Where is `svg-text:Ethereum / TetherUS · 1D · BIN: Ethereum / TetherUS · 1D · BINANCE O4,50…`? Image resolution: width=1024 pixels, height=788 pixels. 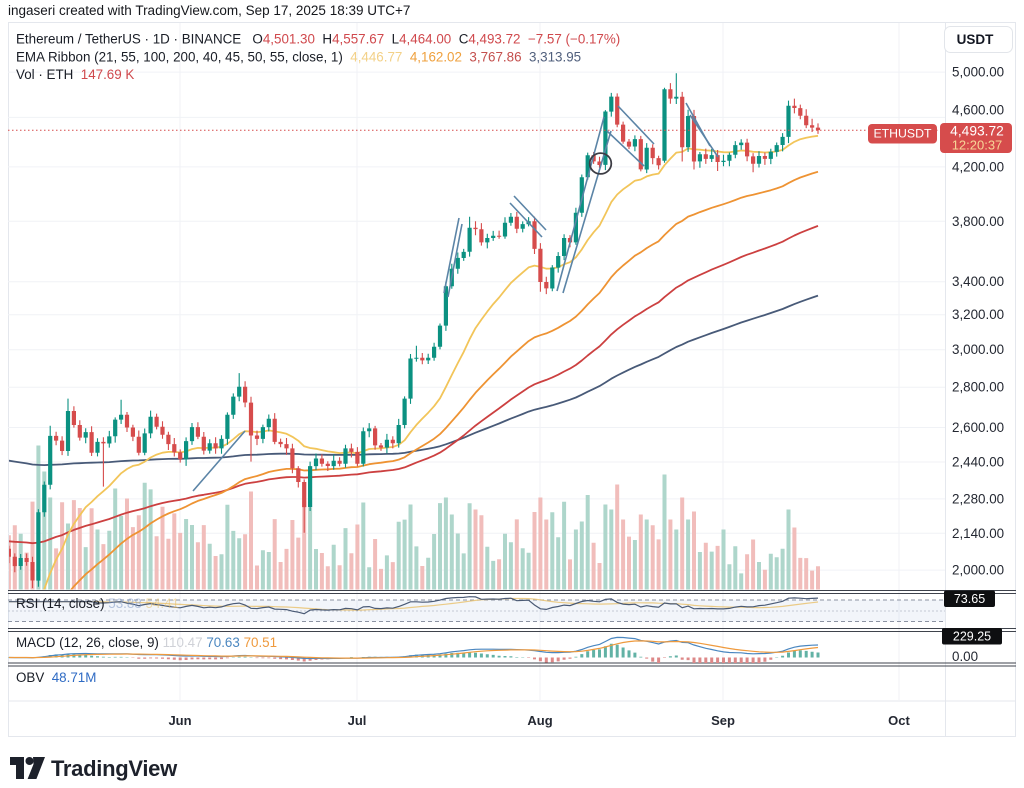 svg-text:Ethereum / TetherUS · 1D · BIN: Ethereum / TetherUS · 1D · BINANCE O4,50… is located at coordinates (318, 39).